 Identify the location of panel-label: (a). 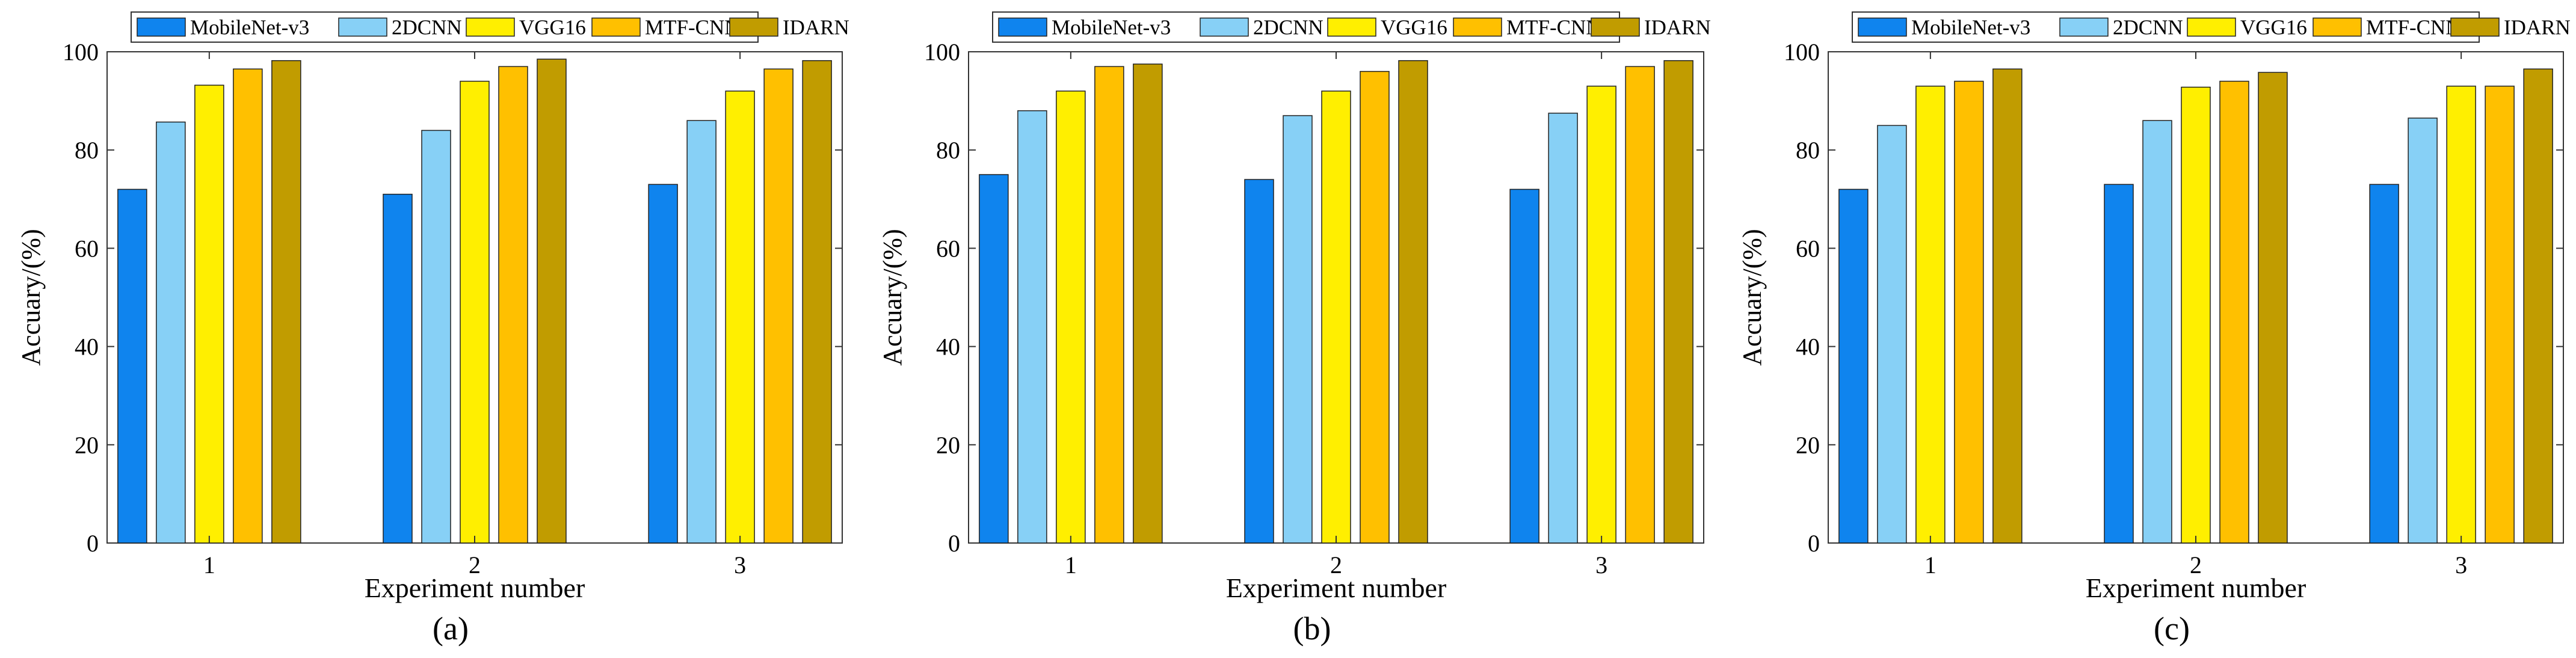
(451, 628).